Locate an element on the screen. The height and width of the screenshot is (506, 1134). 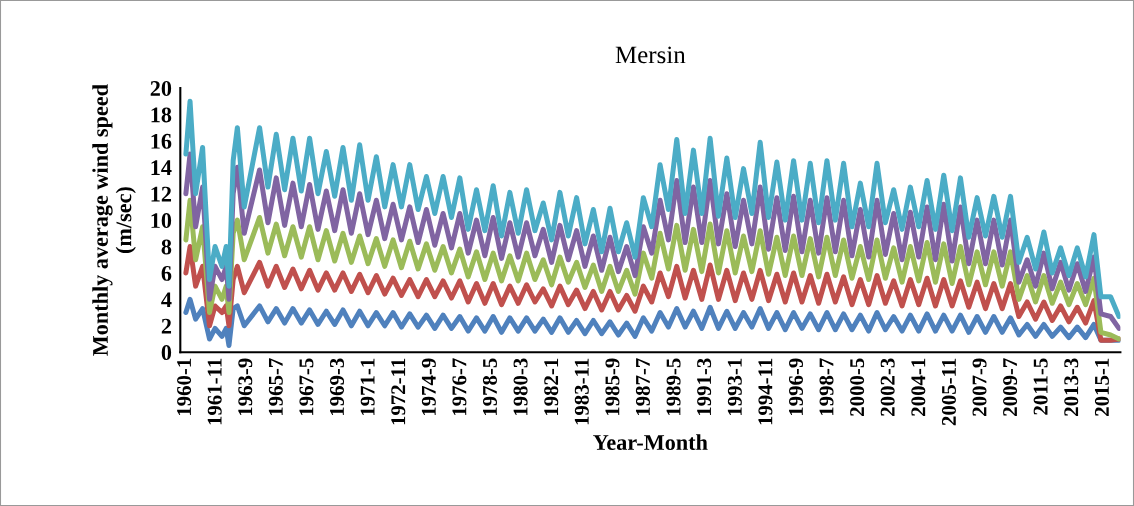
x-axis-title: Year-Month is located at coordinates (650, 442).